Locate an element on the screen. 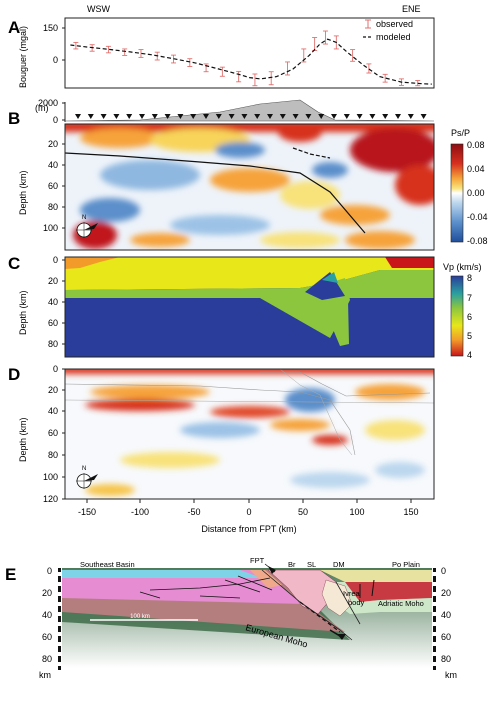  panel-d-label: D is located at coordinates (14, 374).